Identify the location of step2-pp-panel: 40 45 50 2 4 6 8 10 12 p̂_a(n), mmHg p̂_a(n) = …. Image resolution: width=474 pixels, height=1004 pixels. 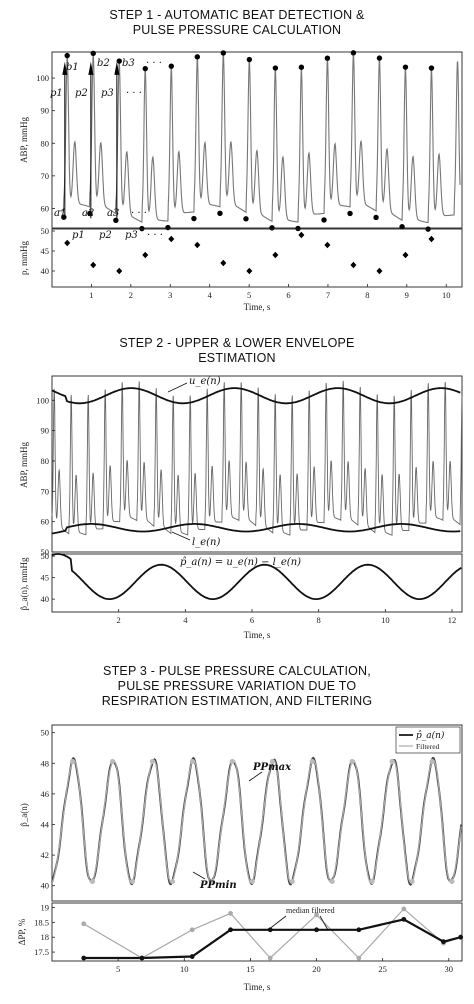
(241, 595).